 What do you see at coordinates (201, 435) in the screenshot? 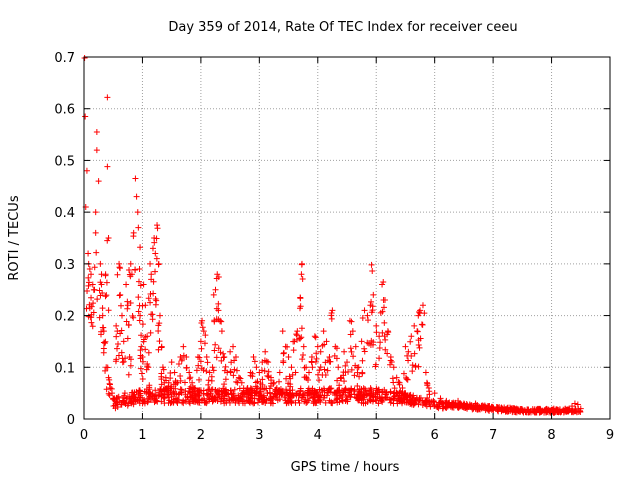
I see `x-tick-label: 2` at bounding box center [201, 435].